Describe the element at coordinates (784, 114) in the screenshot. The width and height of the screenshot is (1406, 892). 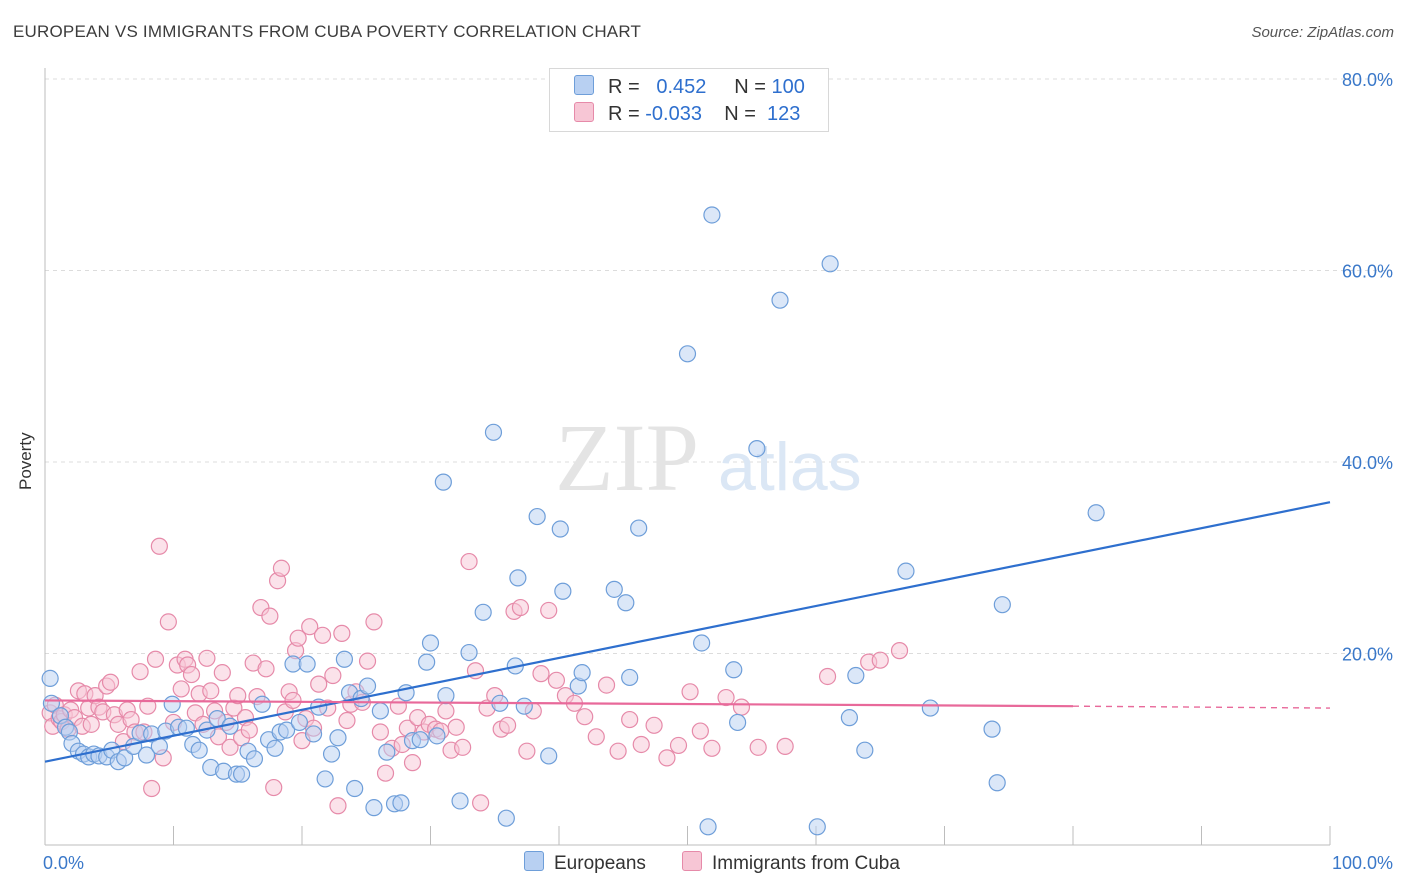
I see `n-value: 123` at that location.